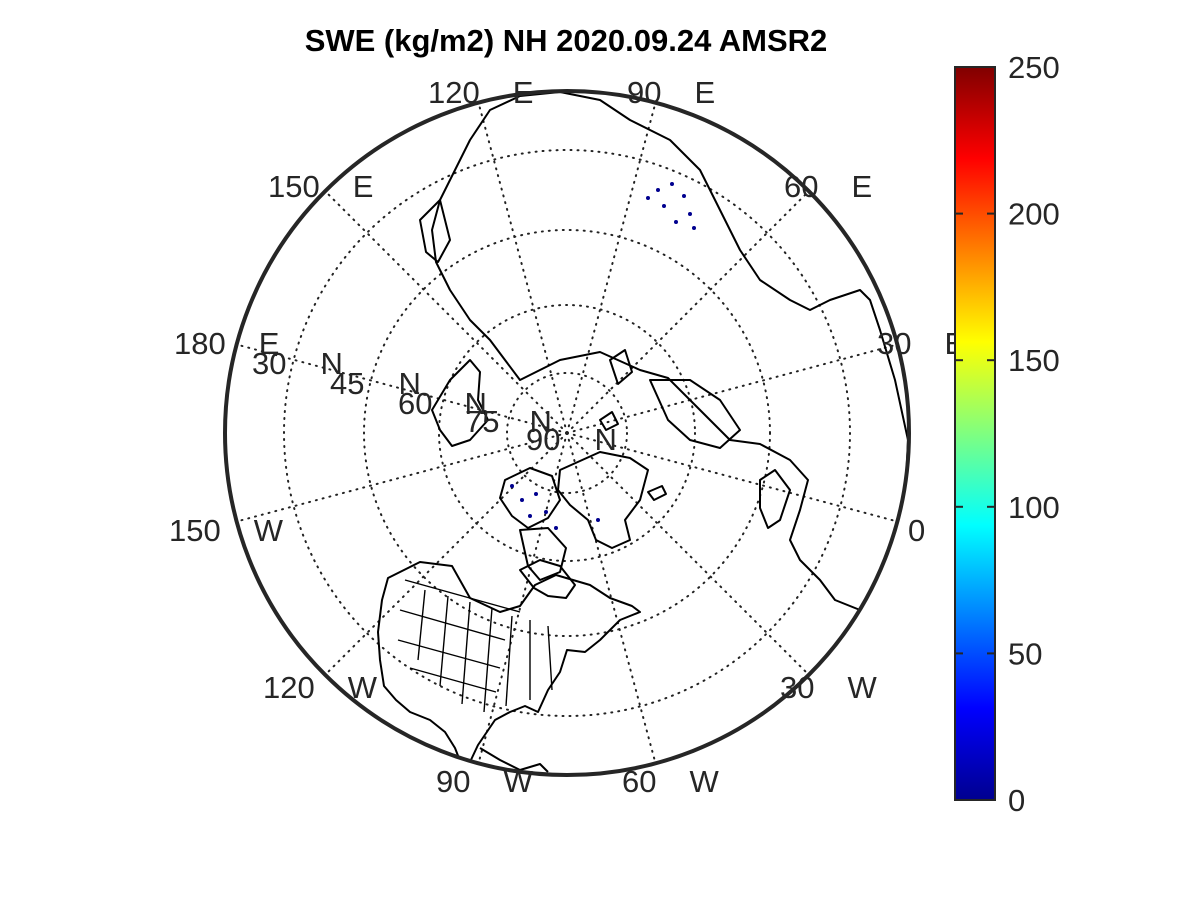 This screenshot has height=900, width=1200. I want to click on meridian-label-120e: 120 E, so click(480, 92).